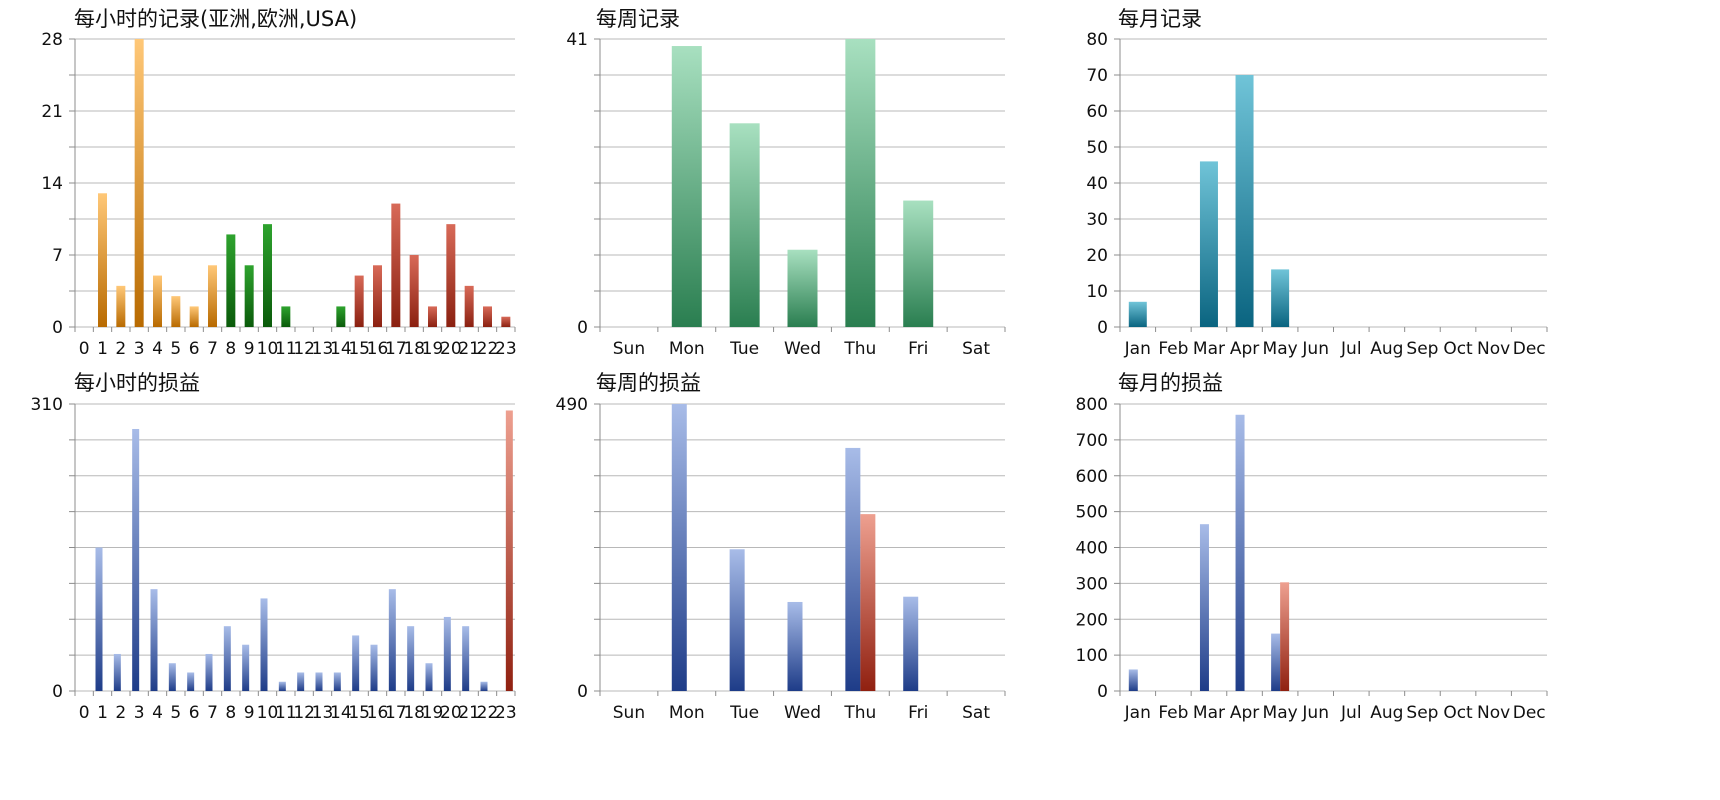  What do you see at coordinates (359, 713) in the screenshot?
I see `x-tick-label: 15` at bounding box center [359, 713].